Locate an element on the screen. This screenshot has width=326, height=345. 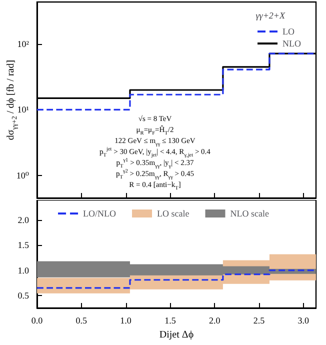
x-tick-label: 2.5 is located at coordinates (259, 321).